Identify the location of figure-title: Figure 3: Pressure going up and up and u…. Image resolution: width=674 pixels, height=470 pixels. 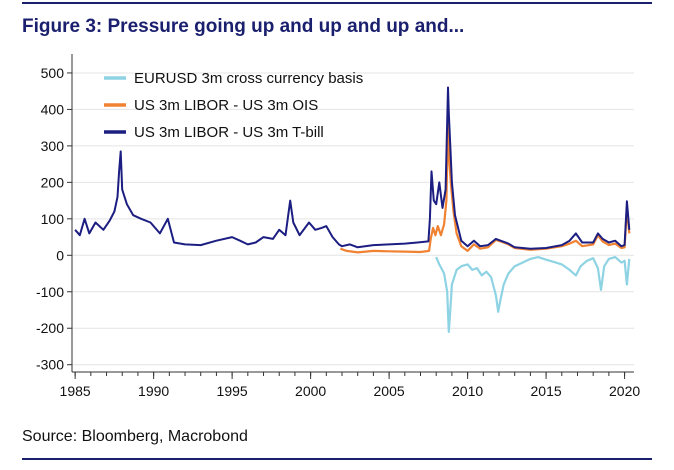
(243, 26).